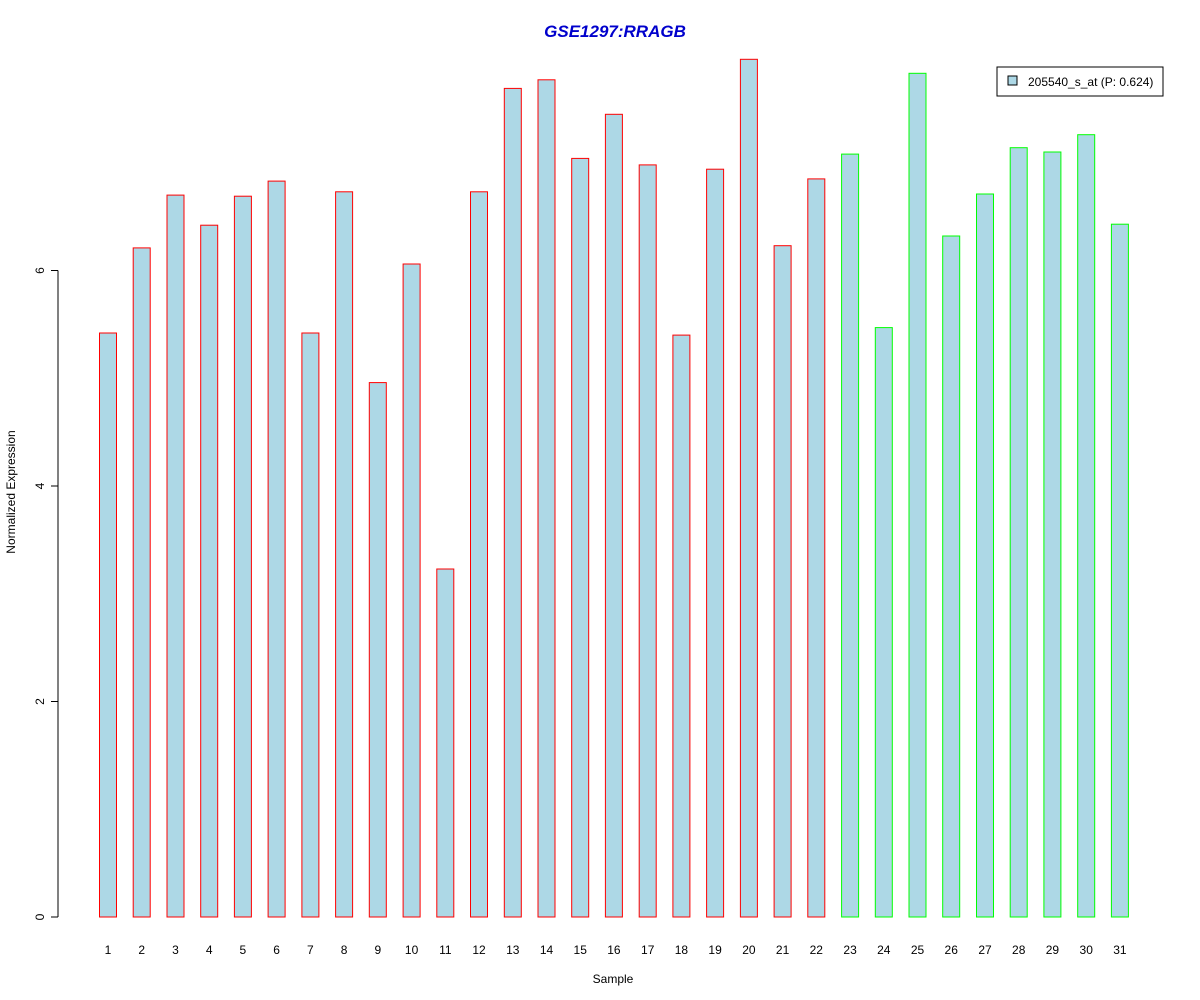 The width and height of the screenshot is (1200, 1000). Describe the element at coordinates (175, 950) in the screenshot. I see `x-tick-label: 3` at that location.